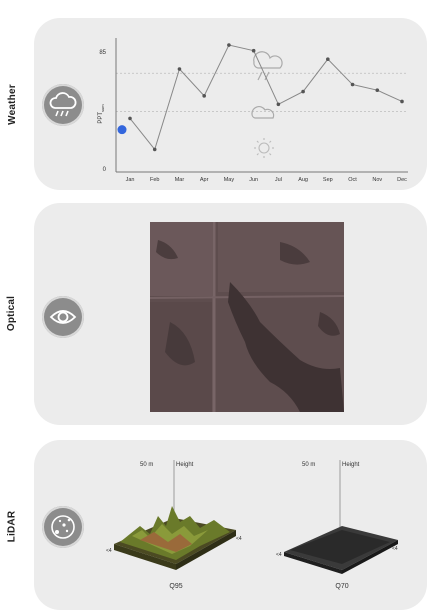  Describe the element at coordinates (377, 90) in the screenshot. I see `data-point-nov` at that location.